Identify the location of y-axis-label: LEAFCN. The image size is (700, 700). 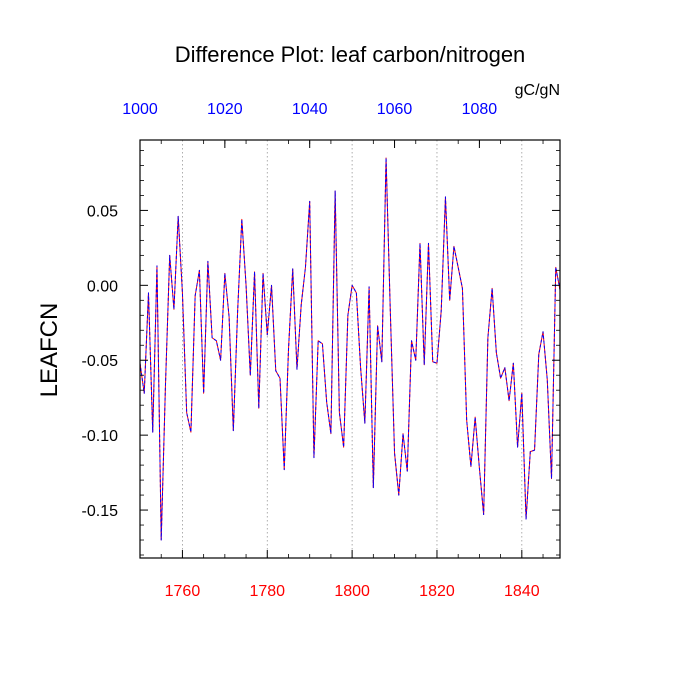
(49, 350).